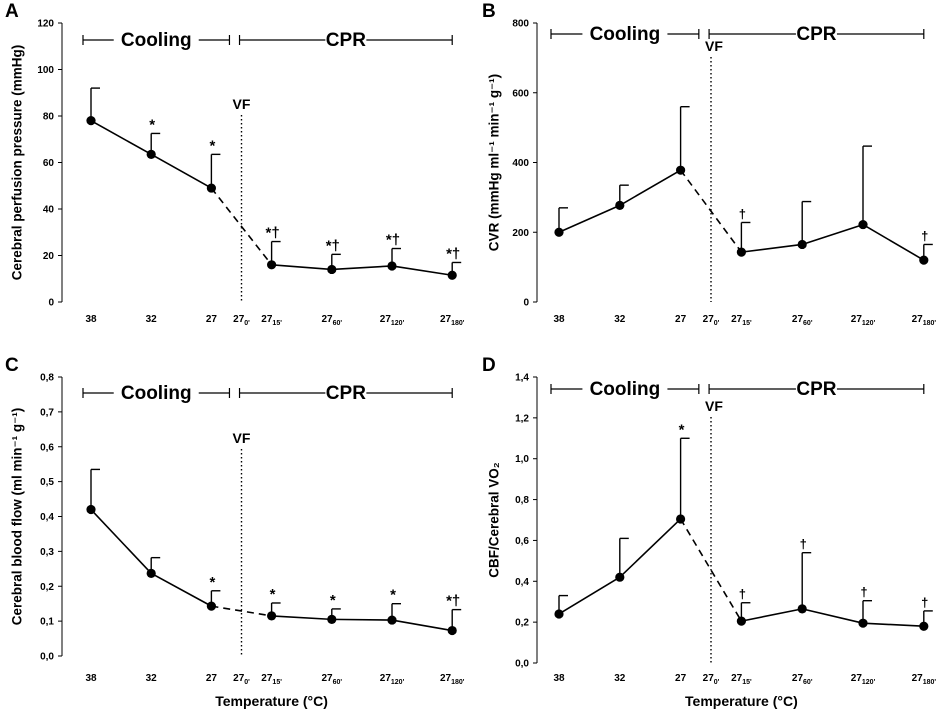 This screenshot has width=948, height=715. I want to click on y-tick-label: 40, so click(49, 210).